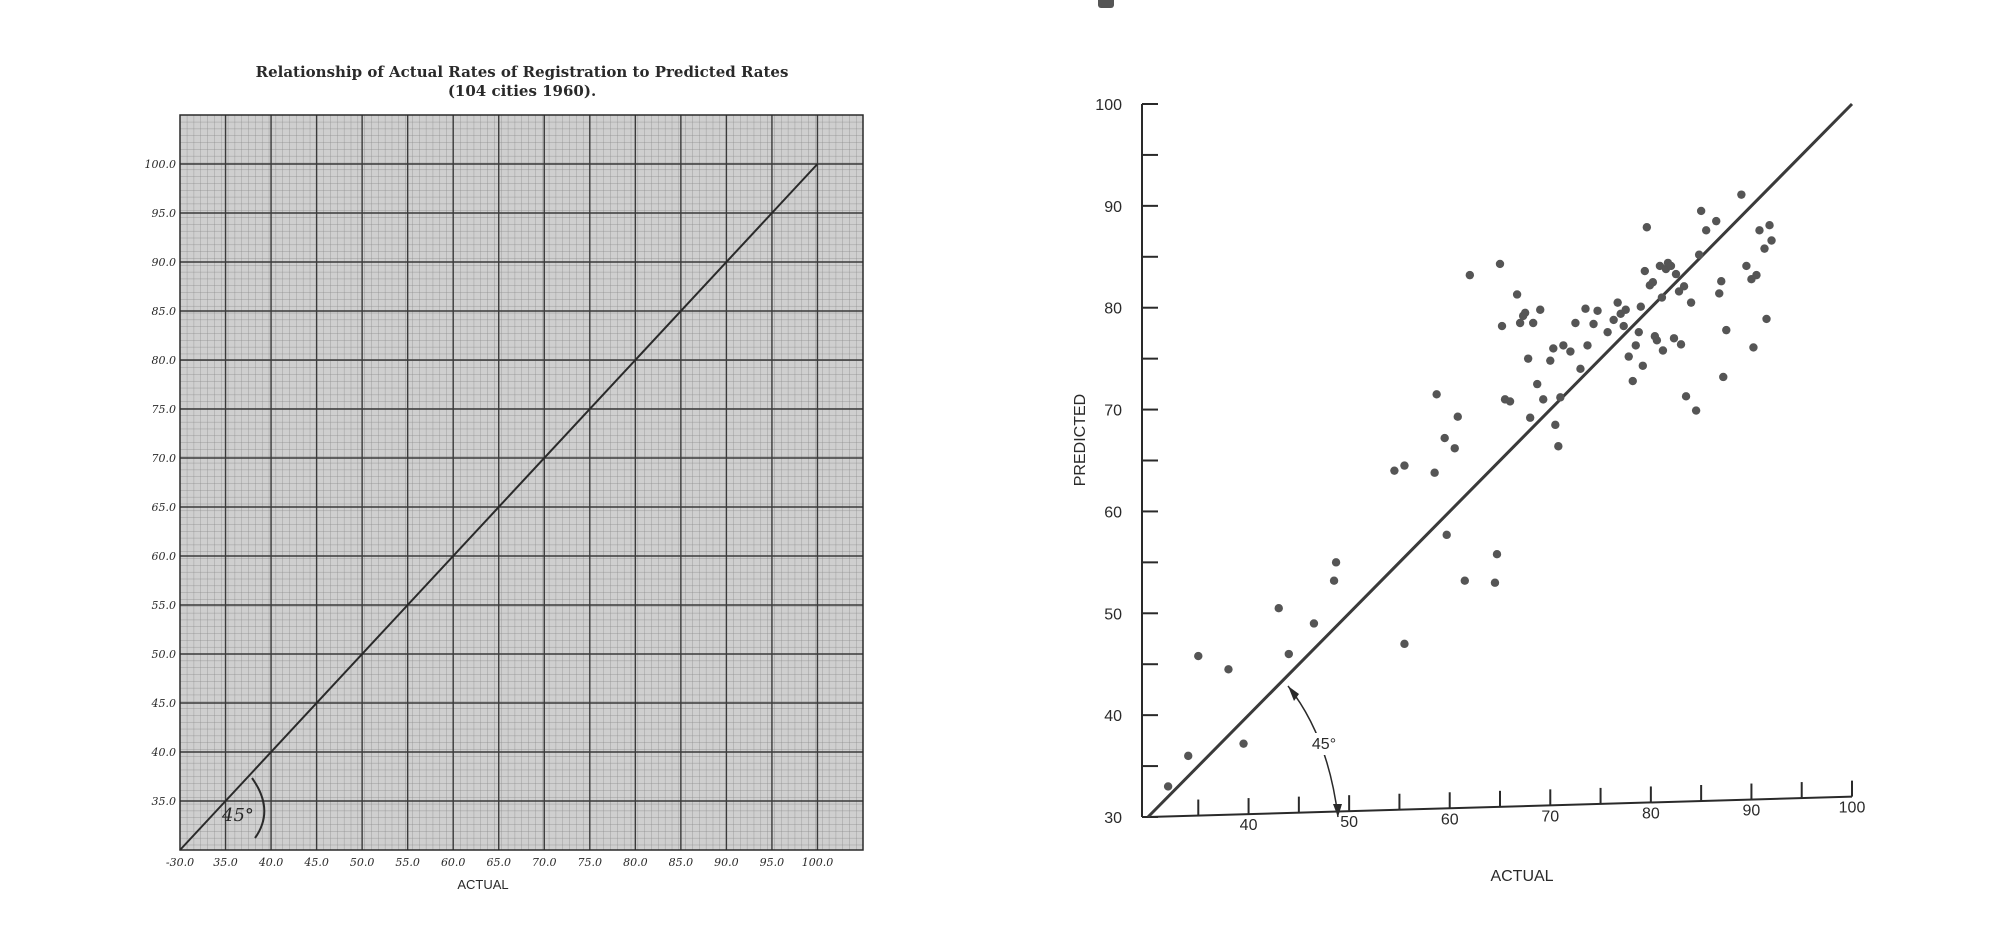  Describe the element at coordinates (1113, 512) in the screenshot. I see `y-tick-label: 60` at that location.